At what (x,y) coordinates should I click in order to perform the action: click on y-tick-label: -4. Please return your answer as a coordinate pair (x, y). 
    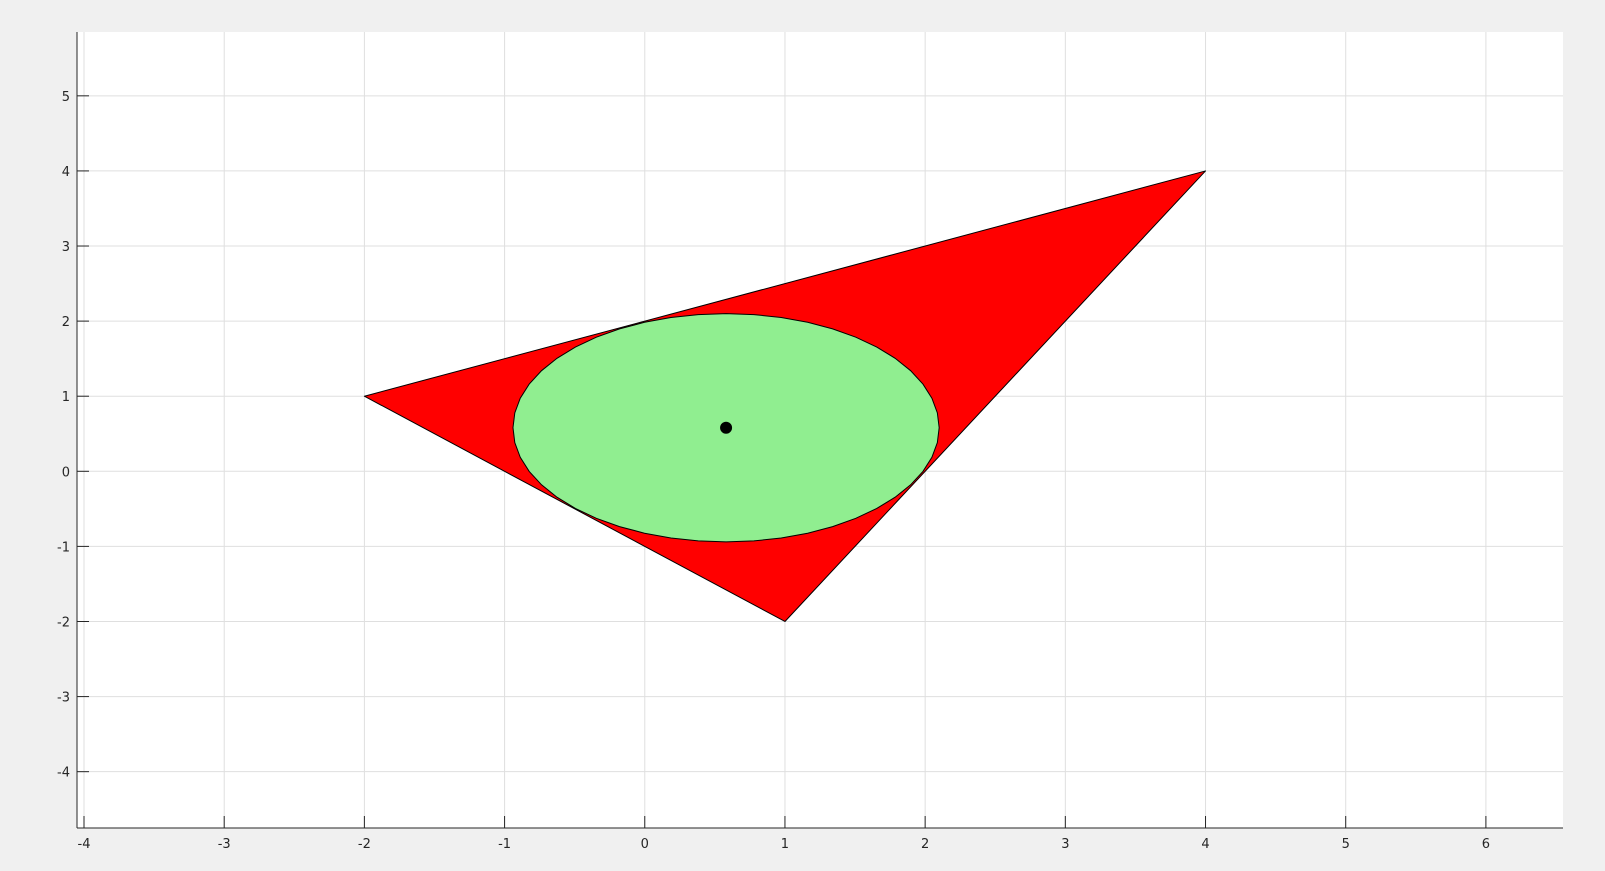
    Looking at the image, I should click on (63, 773).